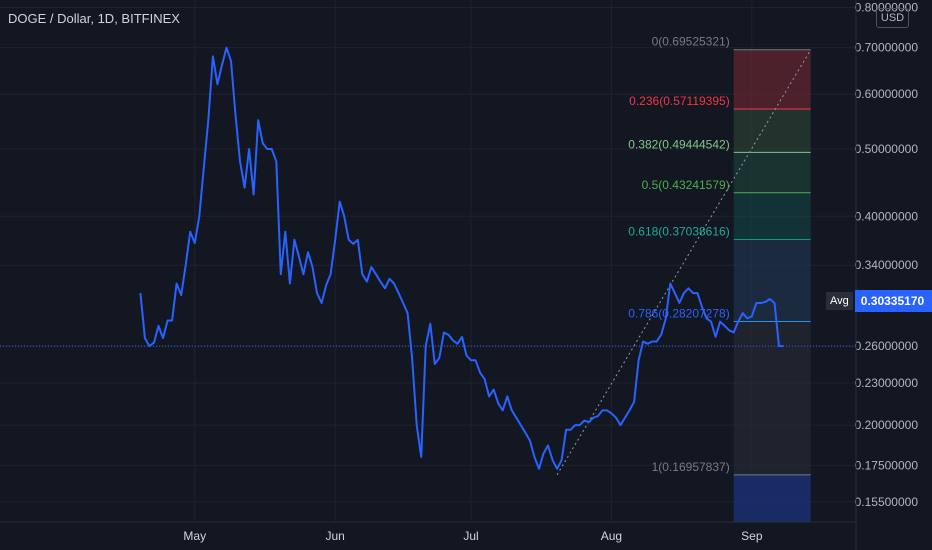 Image resolution: width=932 pixels, height=550 pixels. What do you see at coordinates (686, 185) in the screenshot?
I see `fib-level-label: 0.5(0.43241579)` at bounding box center [686, 185].